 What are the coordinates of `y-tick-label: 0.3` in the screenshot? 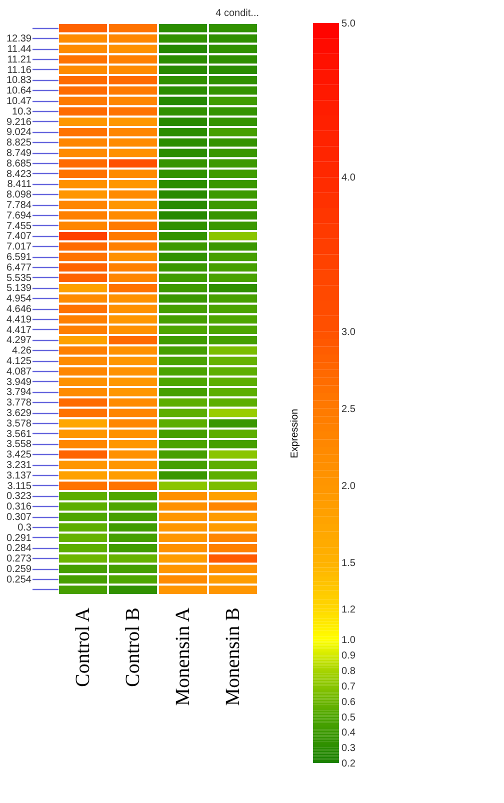 It's located at (25, 528).